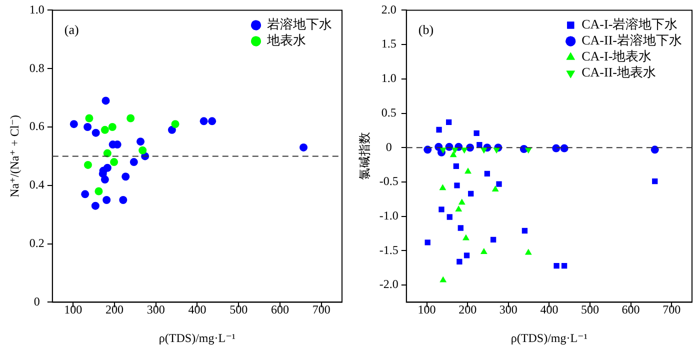 This screenshot has width=700, height=350. What do you see at coordinates (364, 156) in the screenshot?
I see `y-axis-title: 氯碱指数` at bounding box center [364, 156].